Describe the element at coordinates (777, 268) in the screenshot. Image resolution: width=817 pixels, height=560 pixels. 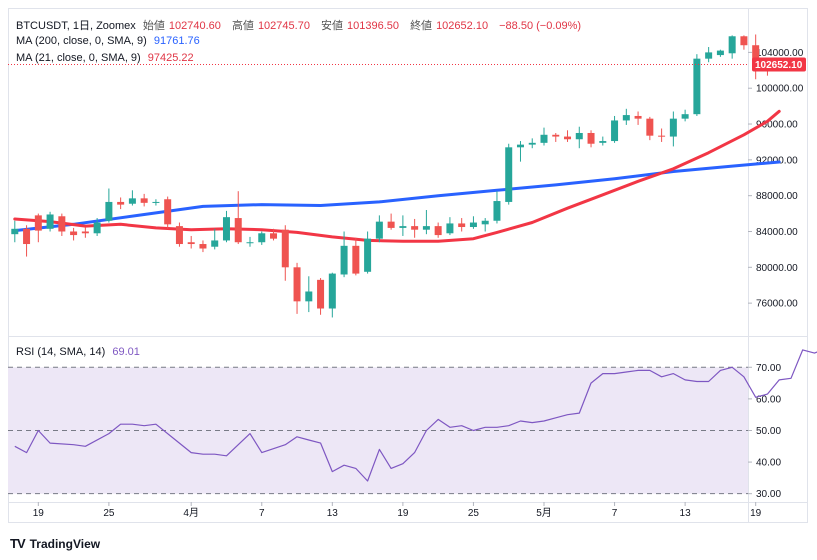
I see `price-tick-label: 80000.00` at that location.